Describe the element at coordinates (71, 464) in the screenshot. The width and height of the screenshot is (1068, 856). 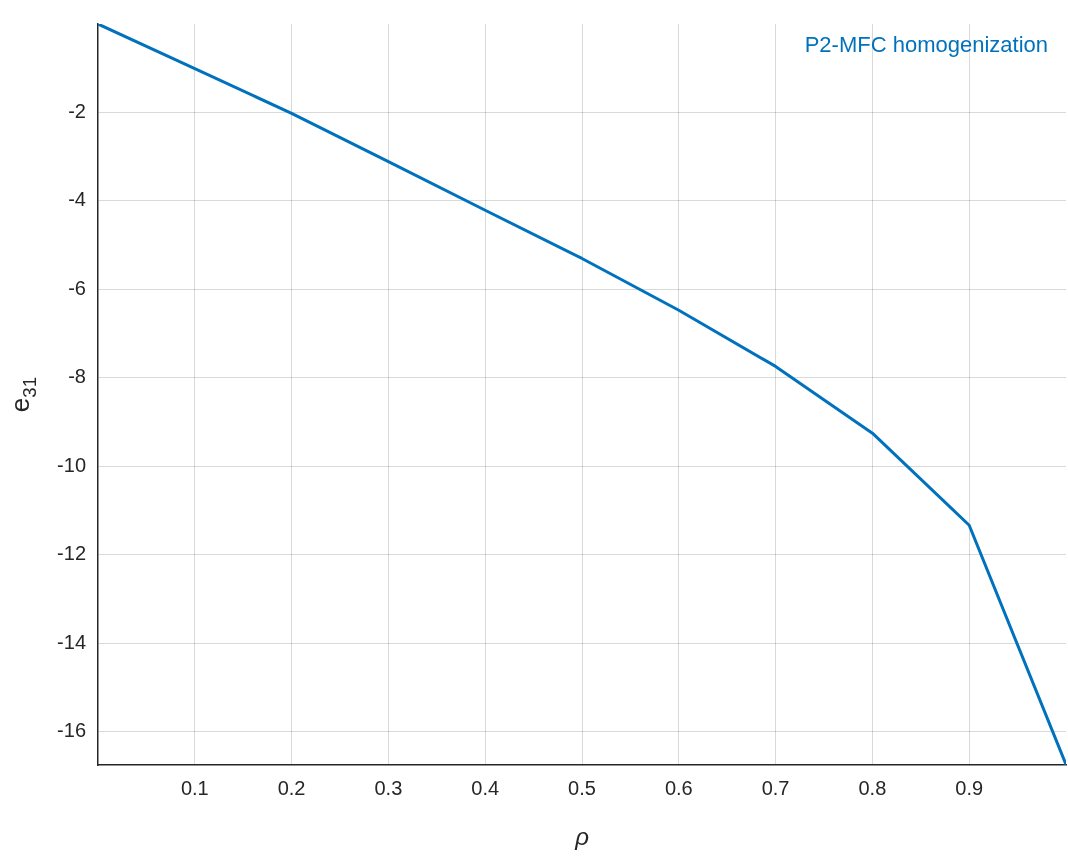
I see `y-tick-label: -10` at that location.